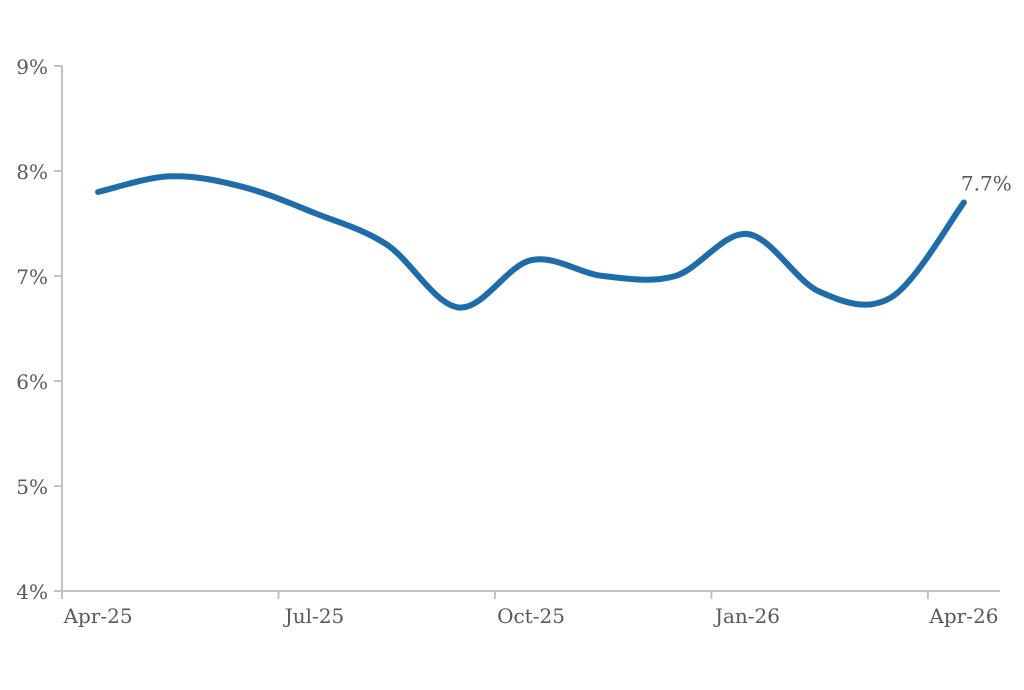 Image resolution: width=1024 pixels, height=690 pixels. Describe the element at coordinates (98, 616) in the screenshot. I see `x-tick-label: Apr-25` at that location.